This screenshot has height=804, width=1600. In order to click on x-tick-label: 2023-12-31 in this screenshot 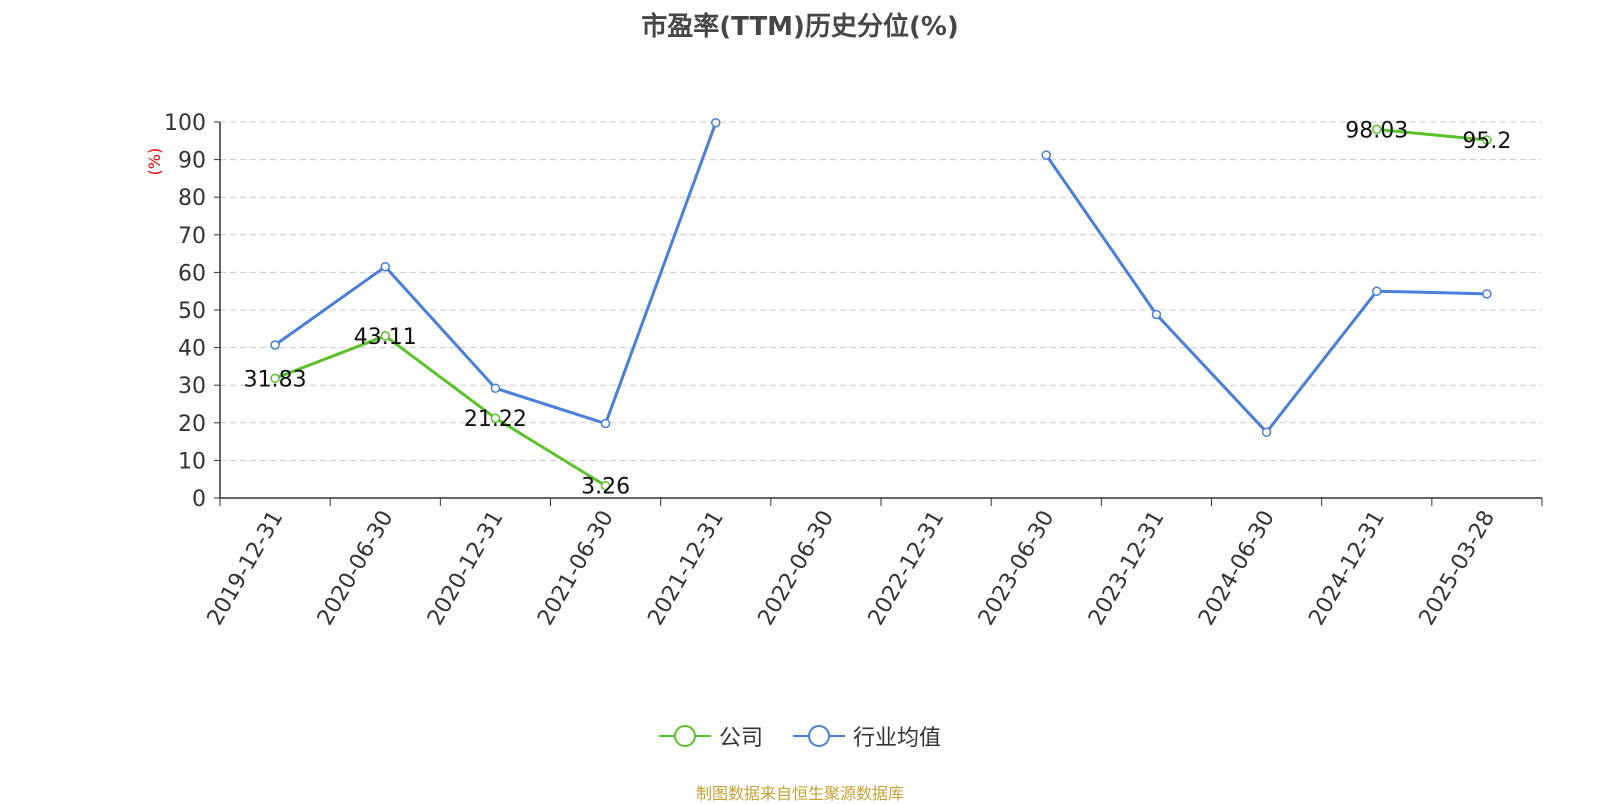, I will do `click(1127, 568)`.